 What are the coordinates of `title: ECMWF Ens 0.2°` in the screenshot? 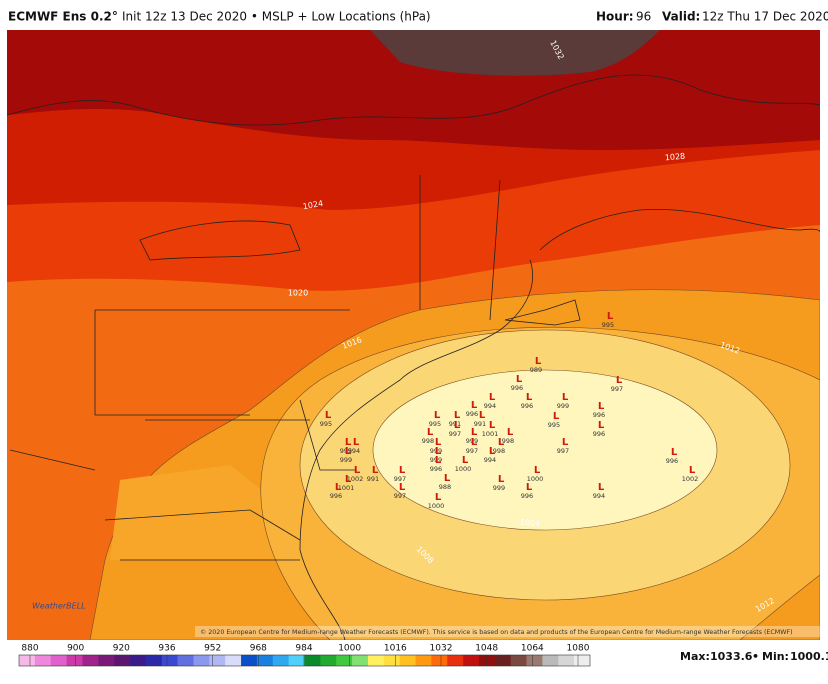 It's located at (63, 17).